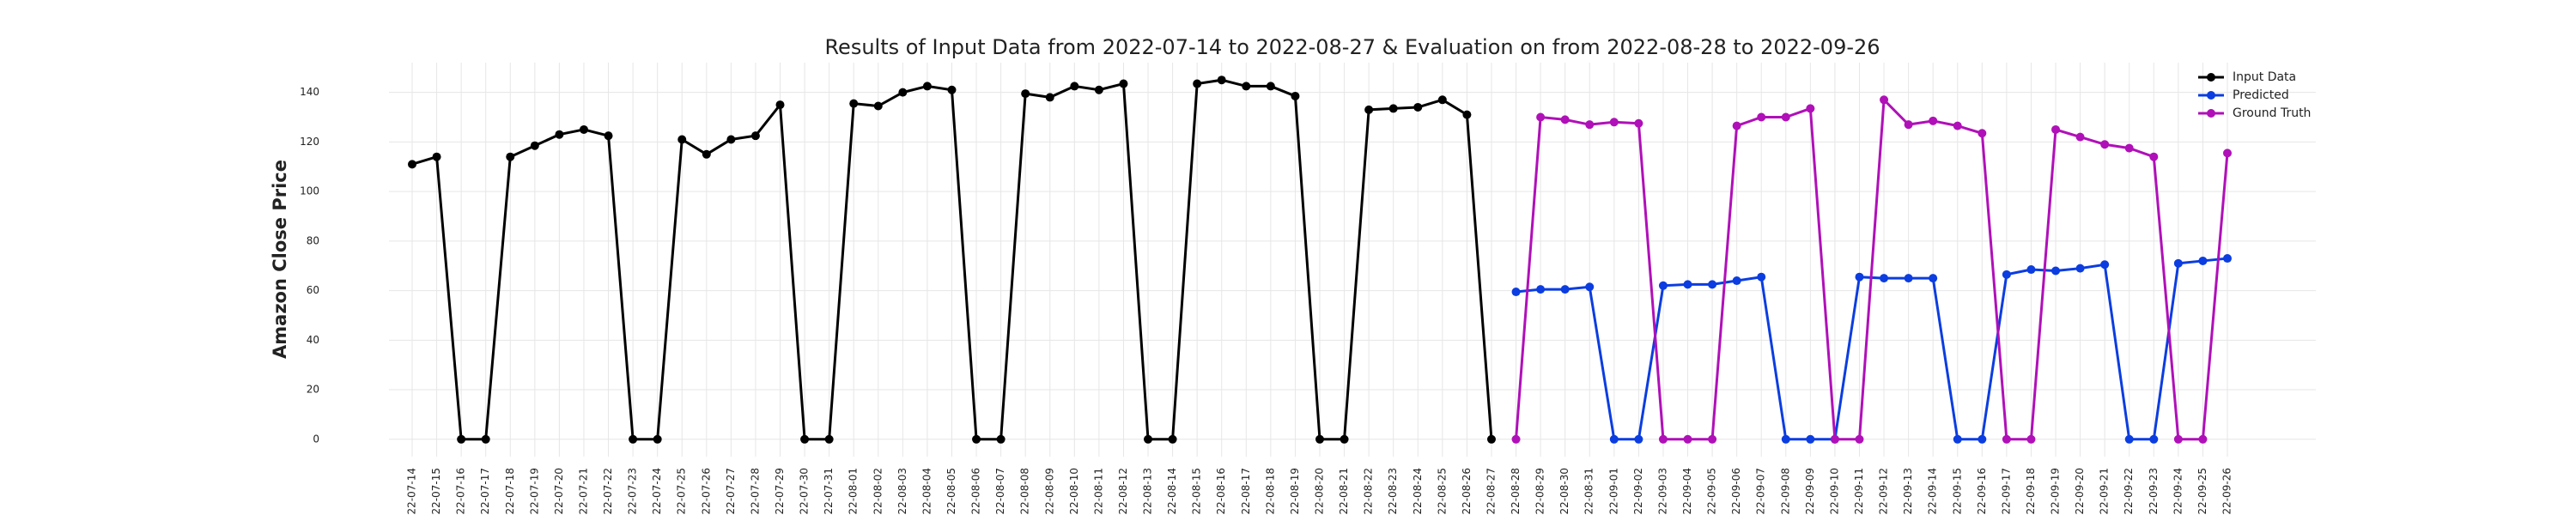 Image resolution: width=2576 pixels, height=515 pixels. Describe the element at coordinates (1761, 491) in the screenshot. I see `x-tick-label: 2022-09-07` at that location.